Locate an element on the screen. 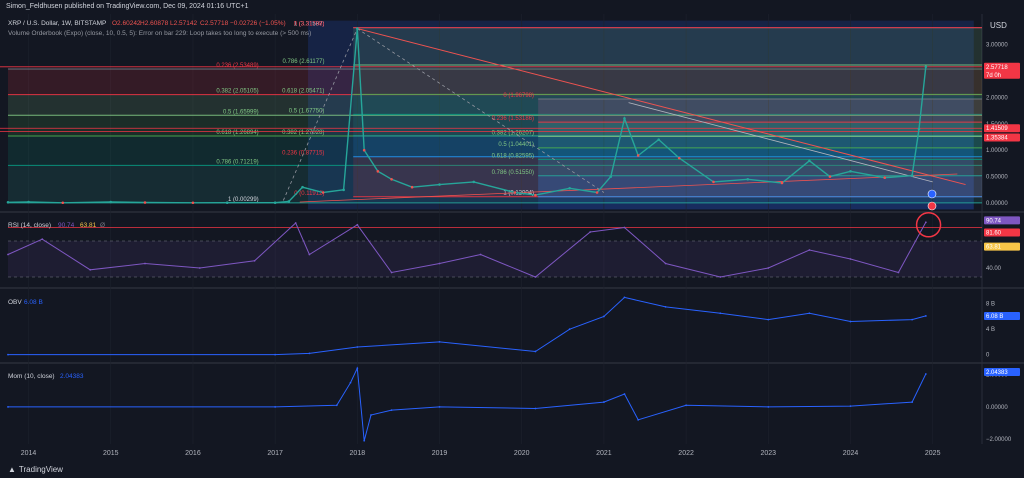 The image size is (1024, 478). fib-b-label-1: 0 (3.31708) is located at coordinates (309, 25).